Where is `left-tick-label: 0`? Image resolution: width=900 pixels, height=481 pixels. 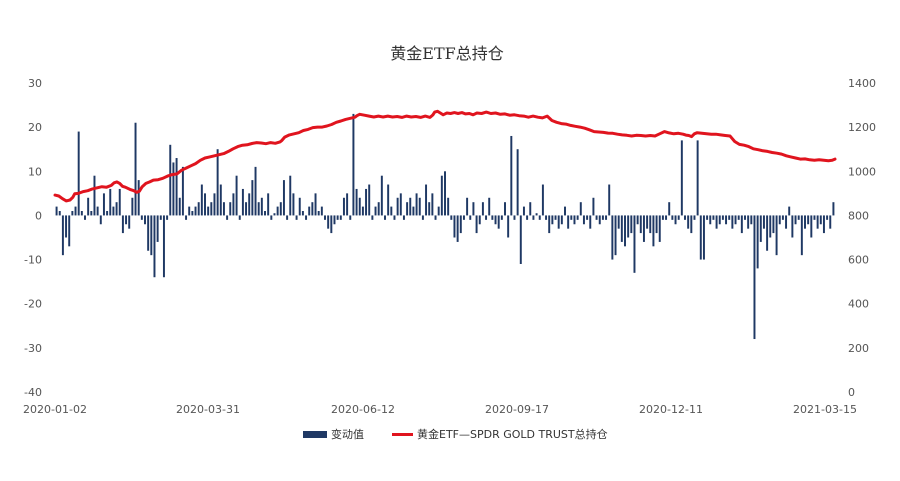
left-tick-label: 0 is located at coordinates (38, 215).